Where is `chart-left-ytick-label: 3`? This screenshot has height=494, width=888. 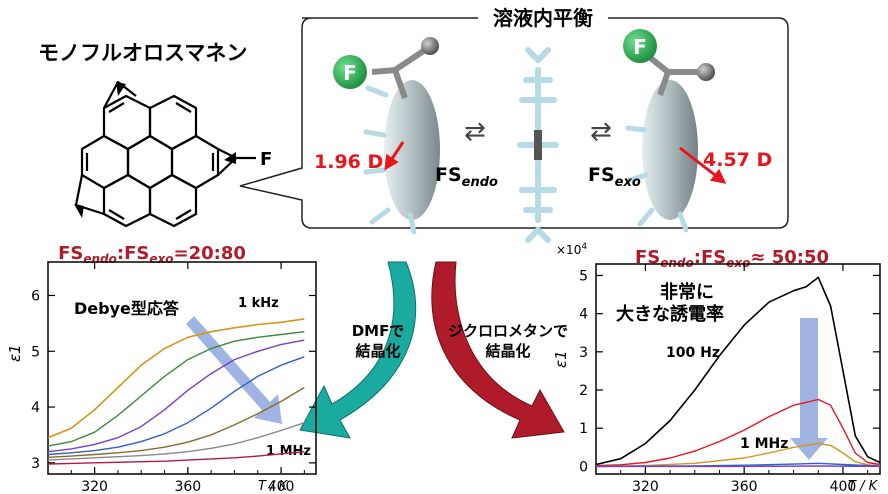
chart-left-ytick-label: 3 is located at coordinates (35, 464).